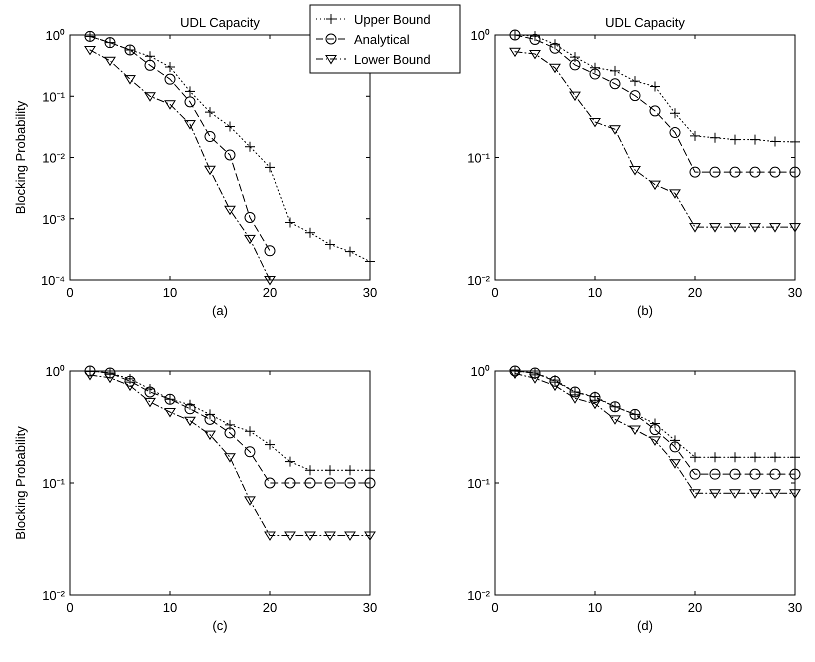 The height and width of the screenshot is (662, 815). Describe the element at coordinates (52, 280) in the screenshot. I see `y-tick-label: 10⁻⁴` at that location.